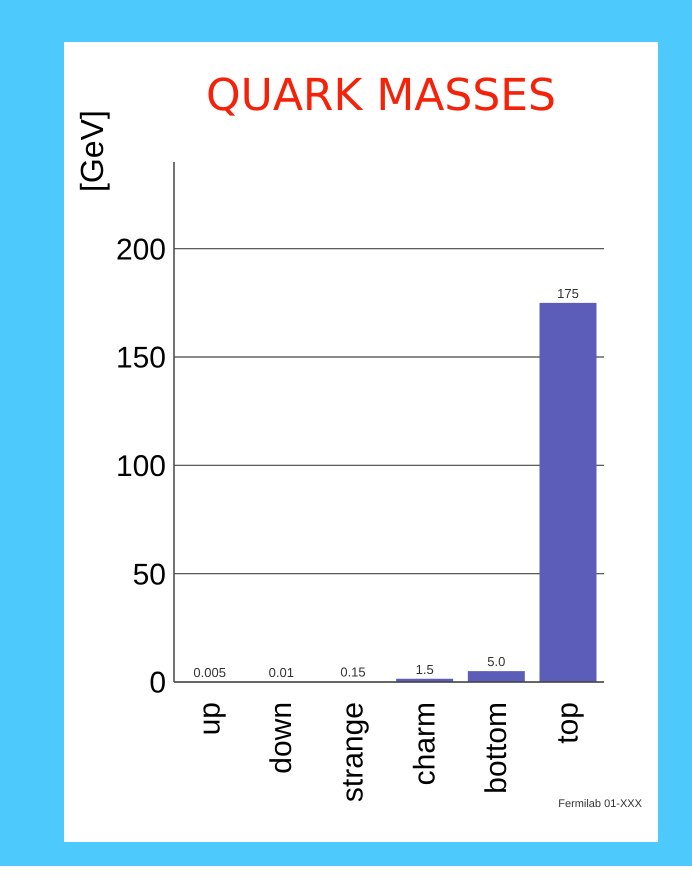 The width and height of the screenshot is (692, 882). Describe the element at coordinates (353, 672) in the screenshot. I see `data-label: 0.15` at that location.